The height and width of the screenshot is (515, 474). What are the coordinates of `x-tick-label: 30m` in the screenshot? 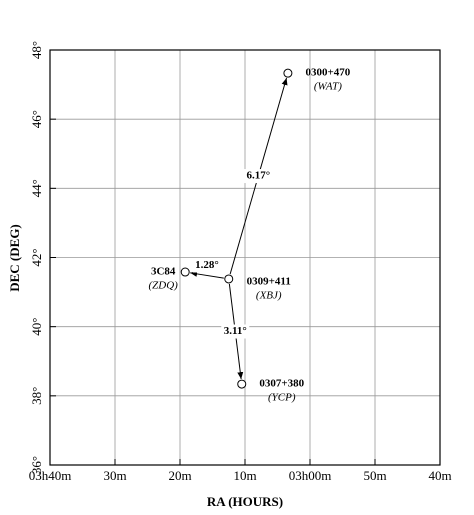 It's located at (114, 475).